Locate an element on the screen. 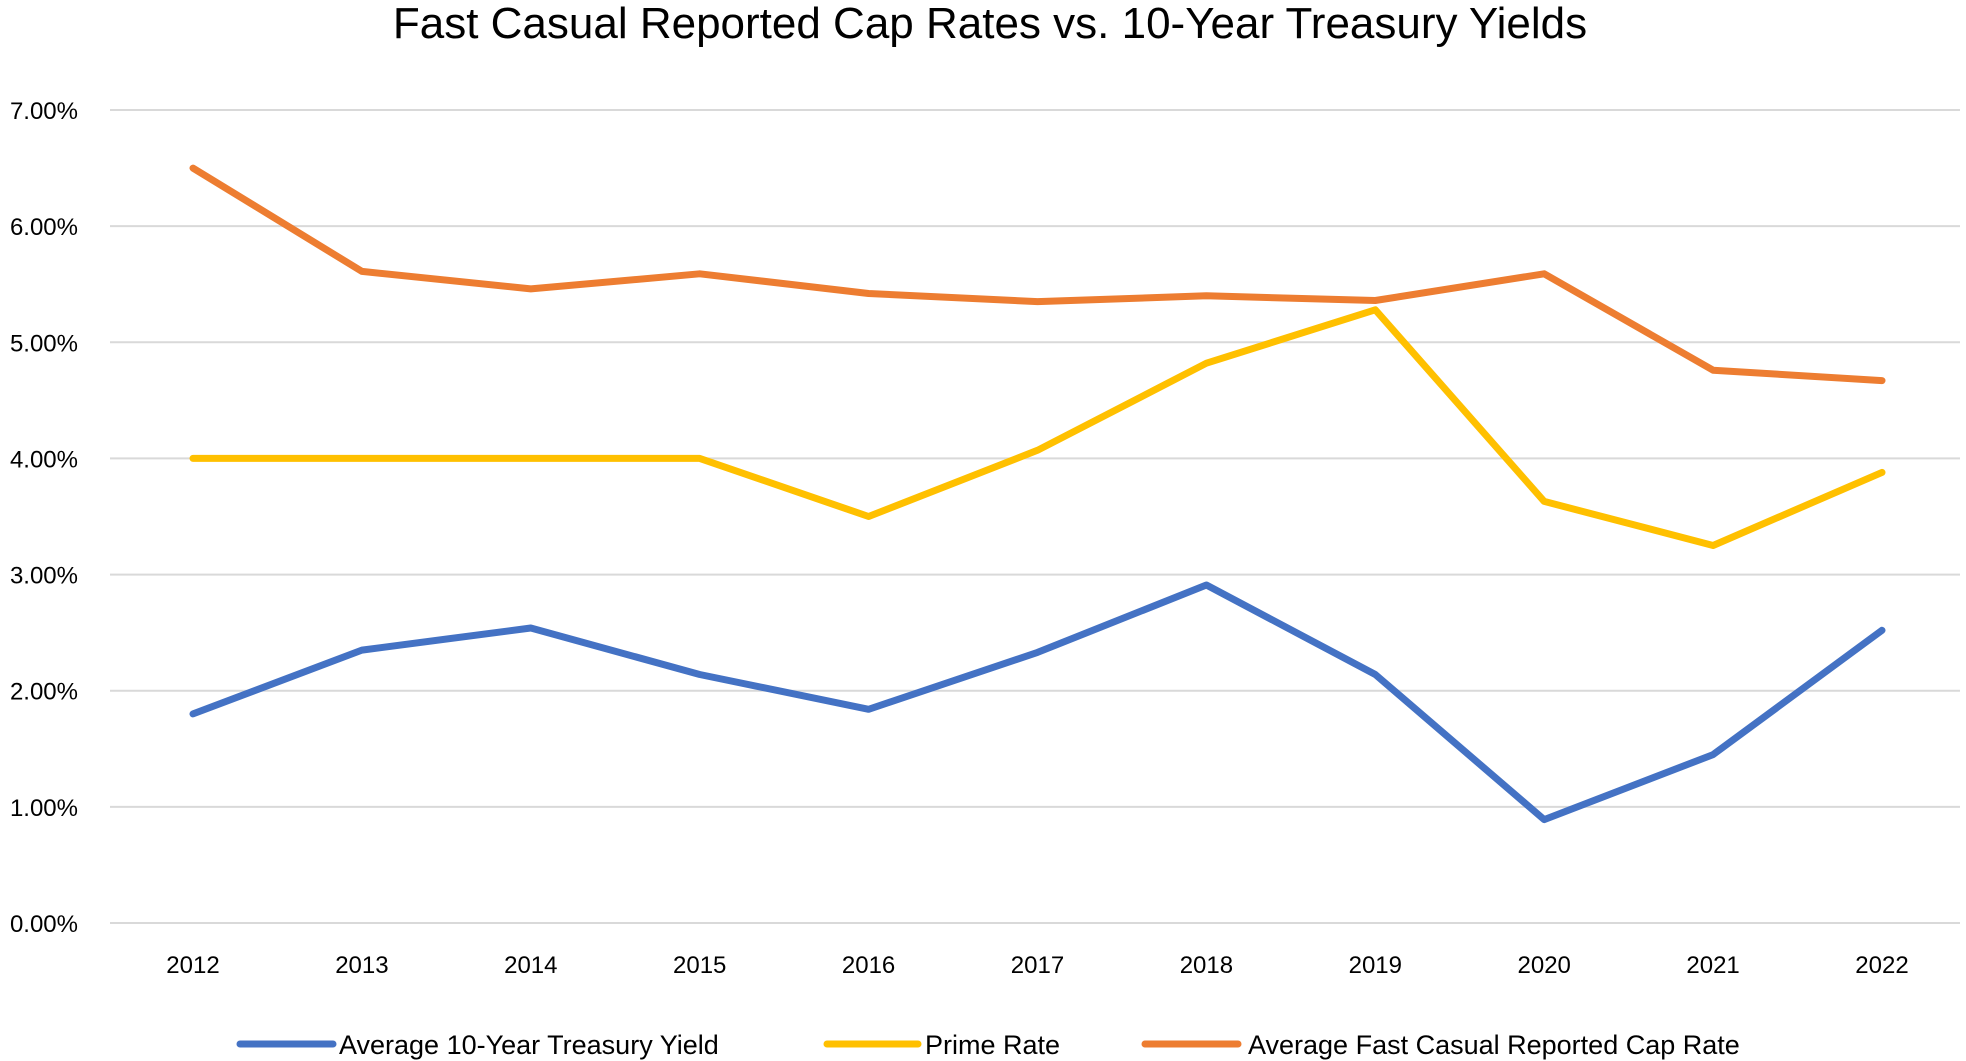 This screenshot has width=1966, height=1061. x-tick-label: 2019 is located at coordinates (1375, 965).